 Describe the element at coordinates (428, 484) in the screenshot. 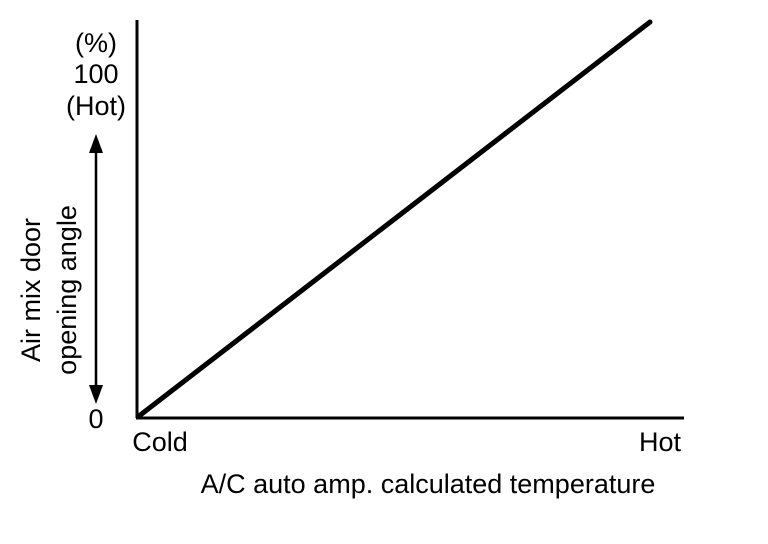

I see `x-axis-label: A/C auto amp. calculated temperature` at that location.